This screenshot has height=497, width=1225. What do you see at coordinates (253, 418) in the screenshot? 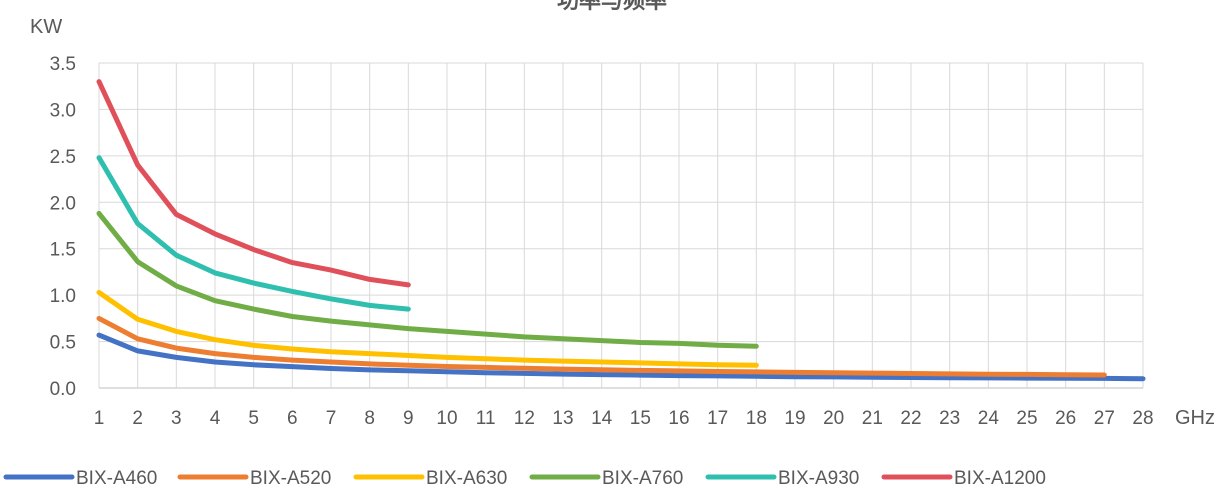
I see `x-tick-label: 5` at bounding box center [253, 418].